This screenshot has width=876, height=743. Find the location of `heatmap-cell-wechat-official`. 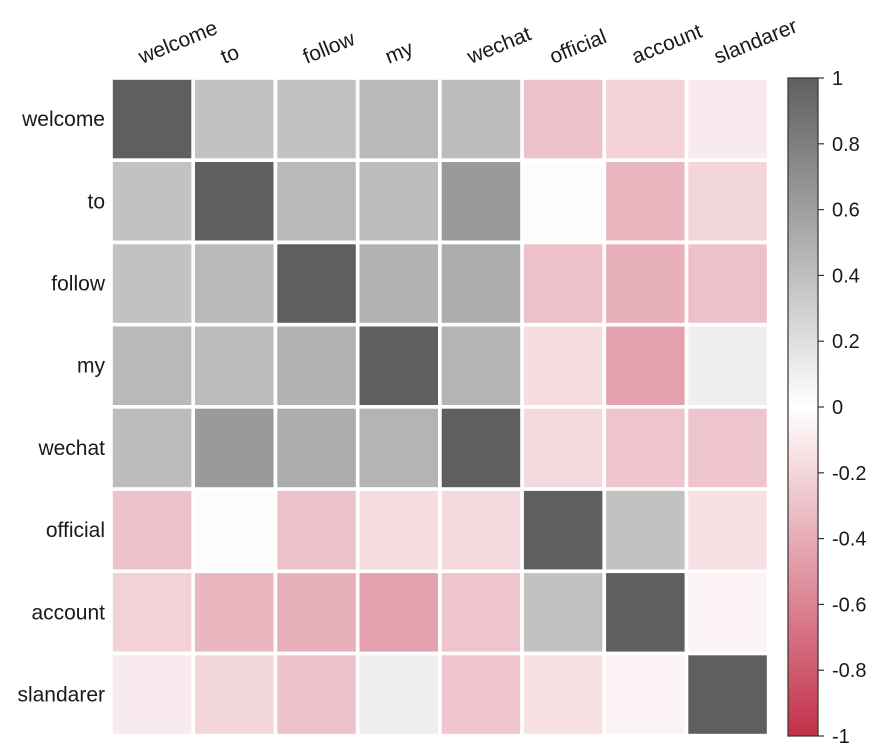

heatmap-cell-wechat-official is located at coordinates (563, 448).